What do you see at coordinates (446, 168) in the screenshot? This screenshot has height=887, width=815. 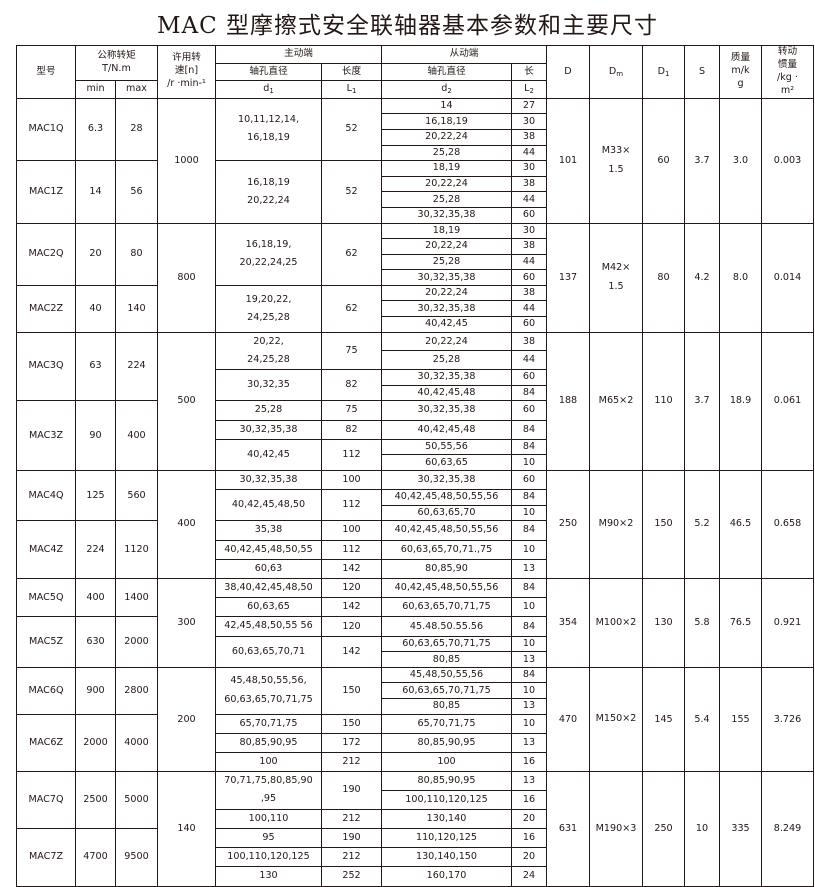 I see `d2-cell: 18,19` at bounding box center [446, 168].